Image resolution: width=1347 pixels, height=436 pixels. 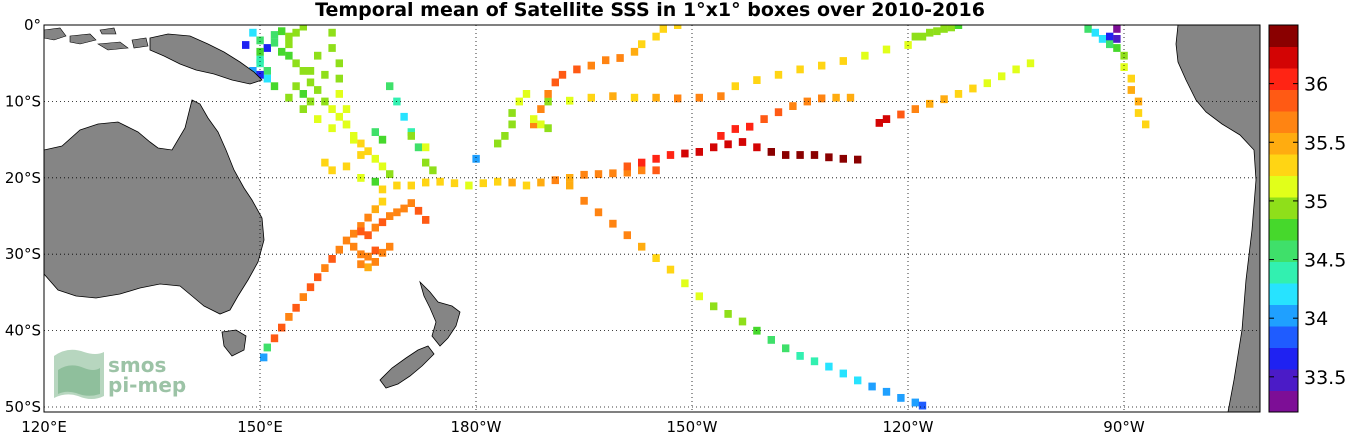 I want to click on lon-tick-label: 120°E, so click(x=44, y=427).